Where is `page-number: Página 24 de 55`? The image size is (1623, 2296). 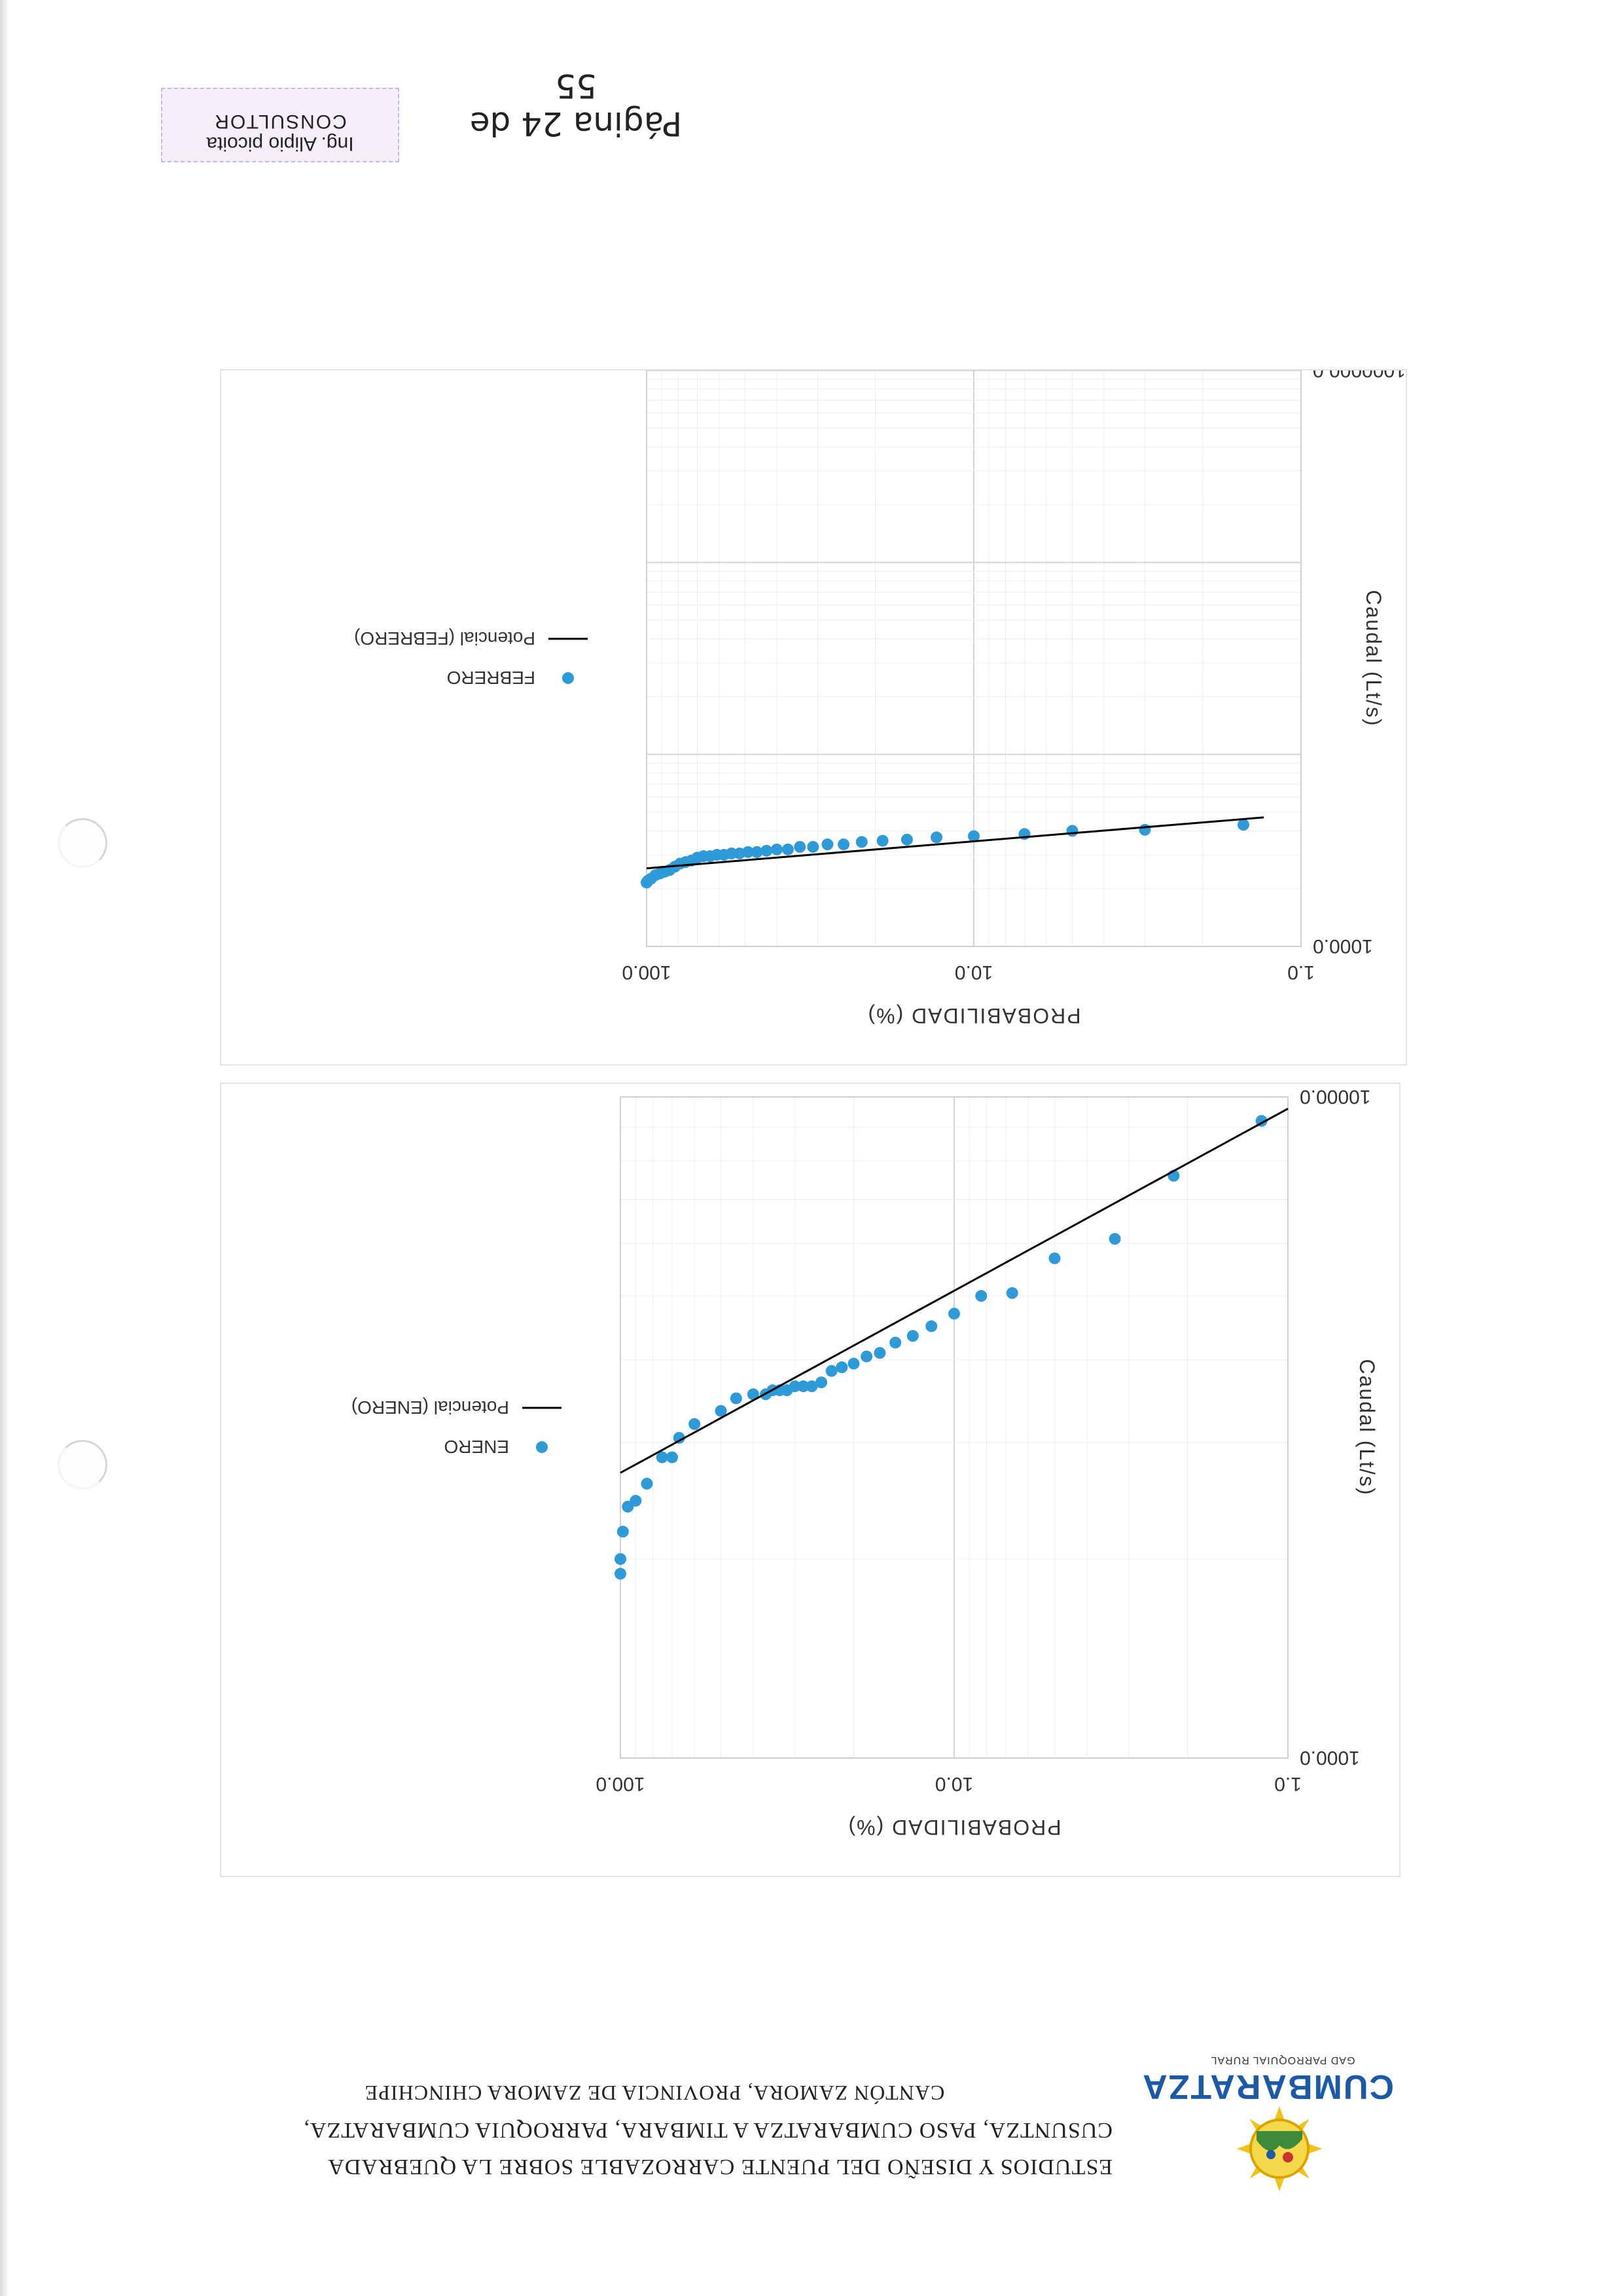 page-number: Página 24 de 55 is located at coordinates (576, 105).